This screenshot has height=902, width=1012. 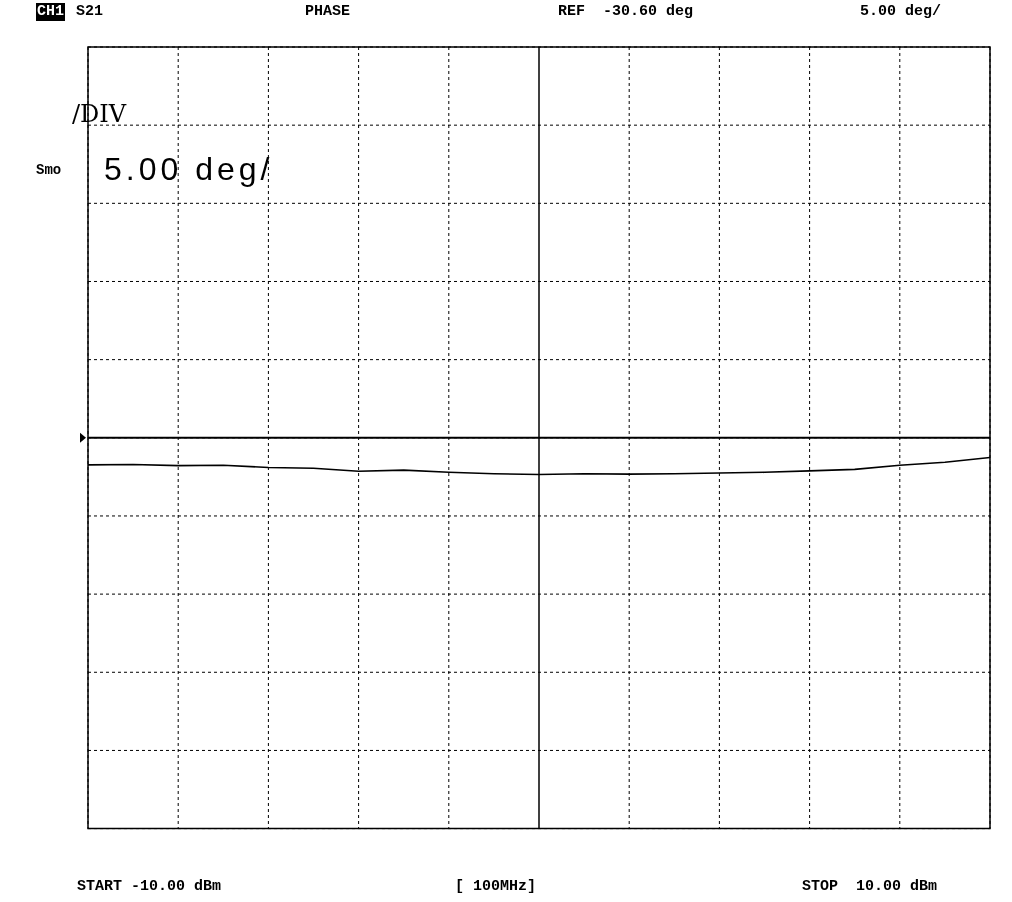 What do you see at coordinates (51, 12) in the screenshot?
I see `text: CH1` at bounding box center [51, 12].